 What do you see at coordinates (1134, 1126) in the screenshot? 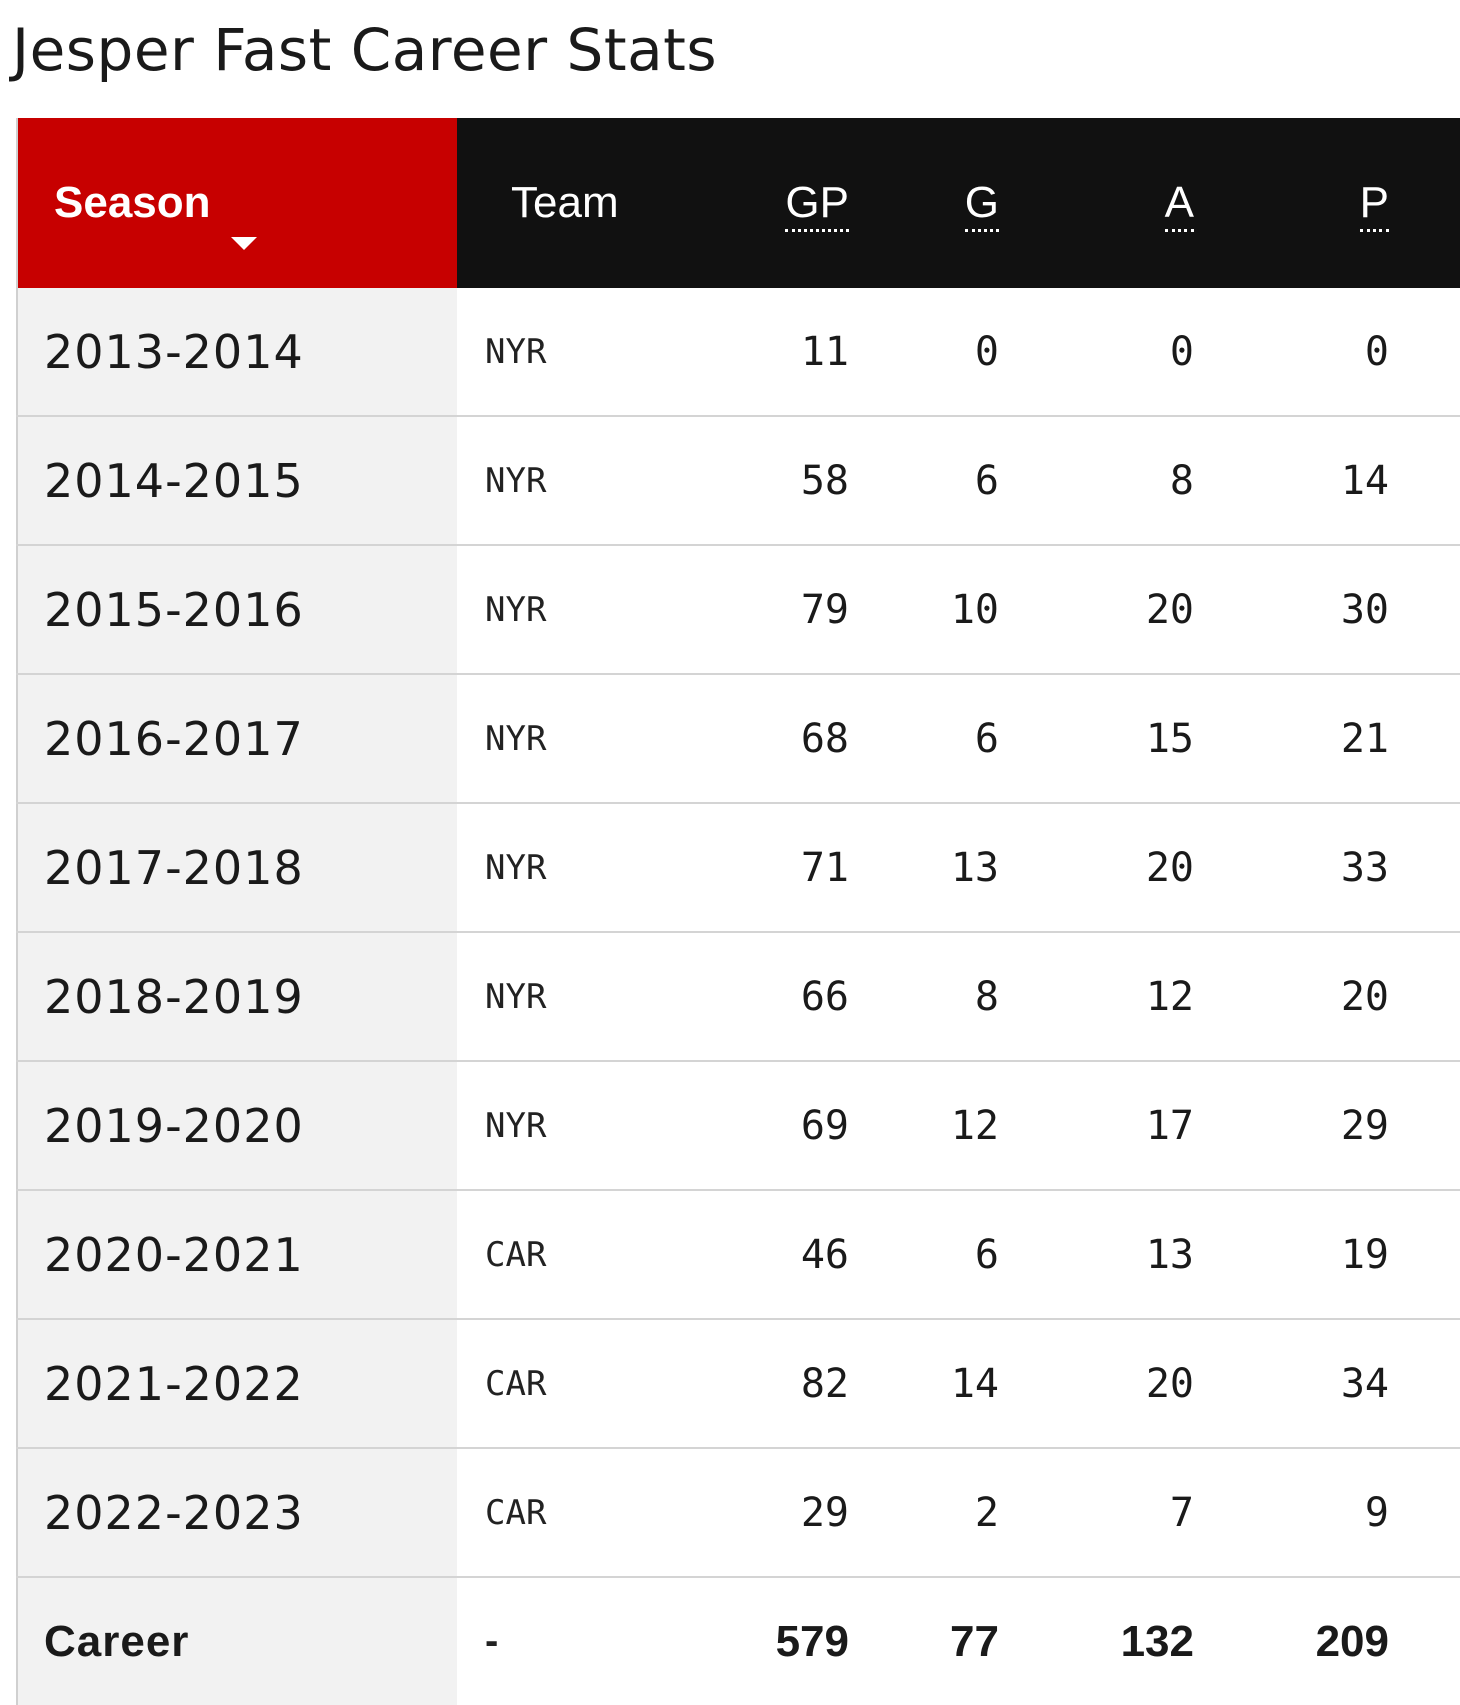
I see `a-cell: 17` at bounding box center [1134, 1126].